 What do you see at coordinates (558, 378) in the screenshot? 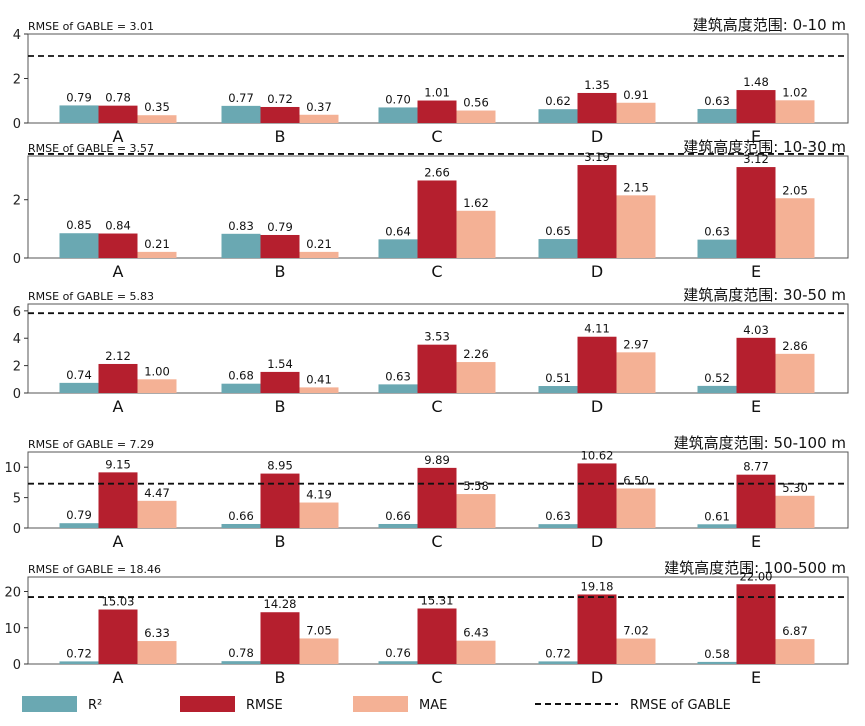
I see `r2-value-label: 0.51` at bounding box center [558, 378].